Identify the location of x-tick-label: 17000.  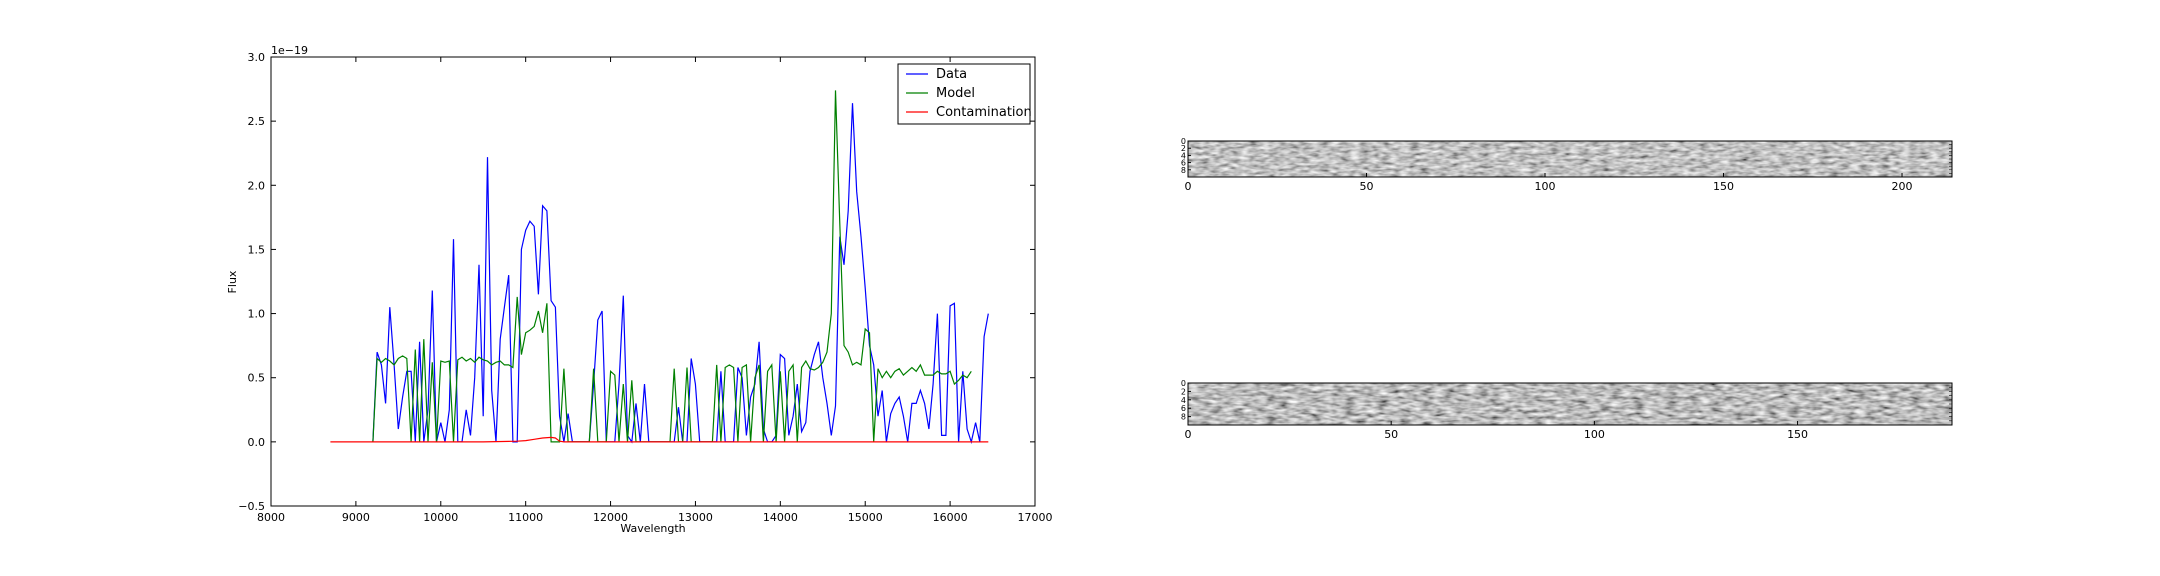
(1035, 517).